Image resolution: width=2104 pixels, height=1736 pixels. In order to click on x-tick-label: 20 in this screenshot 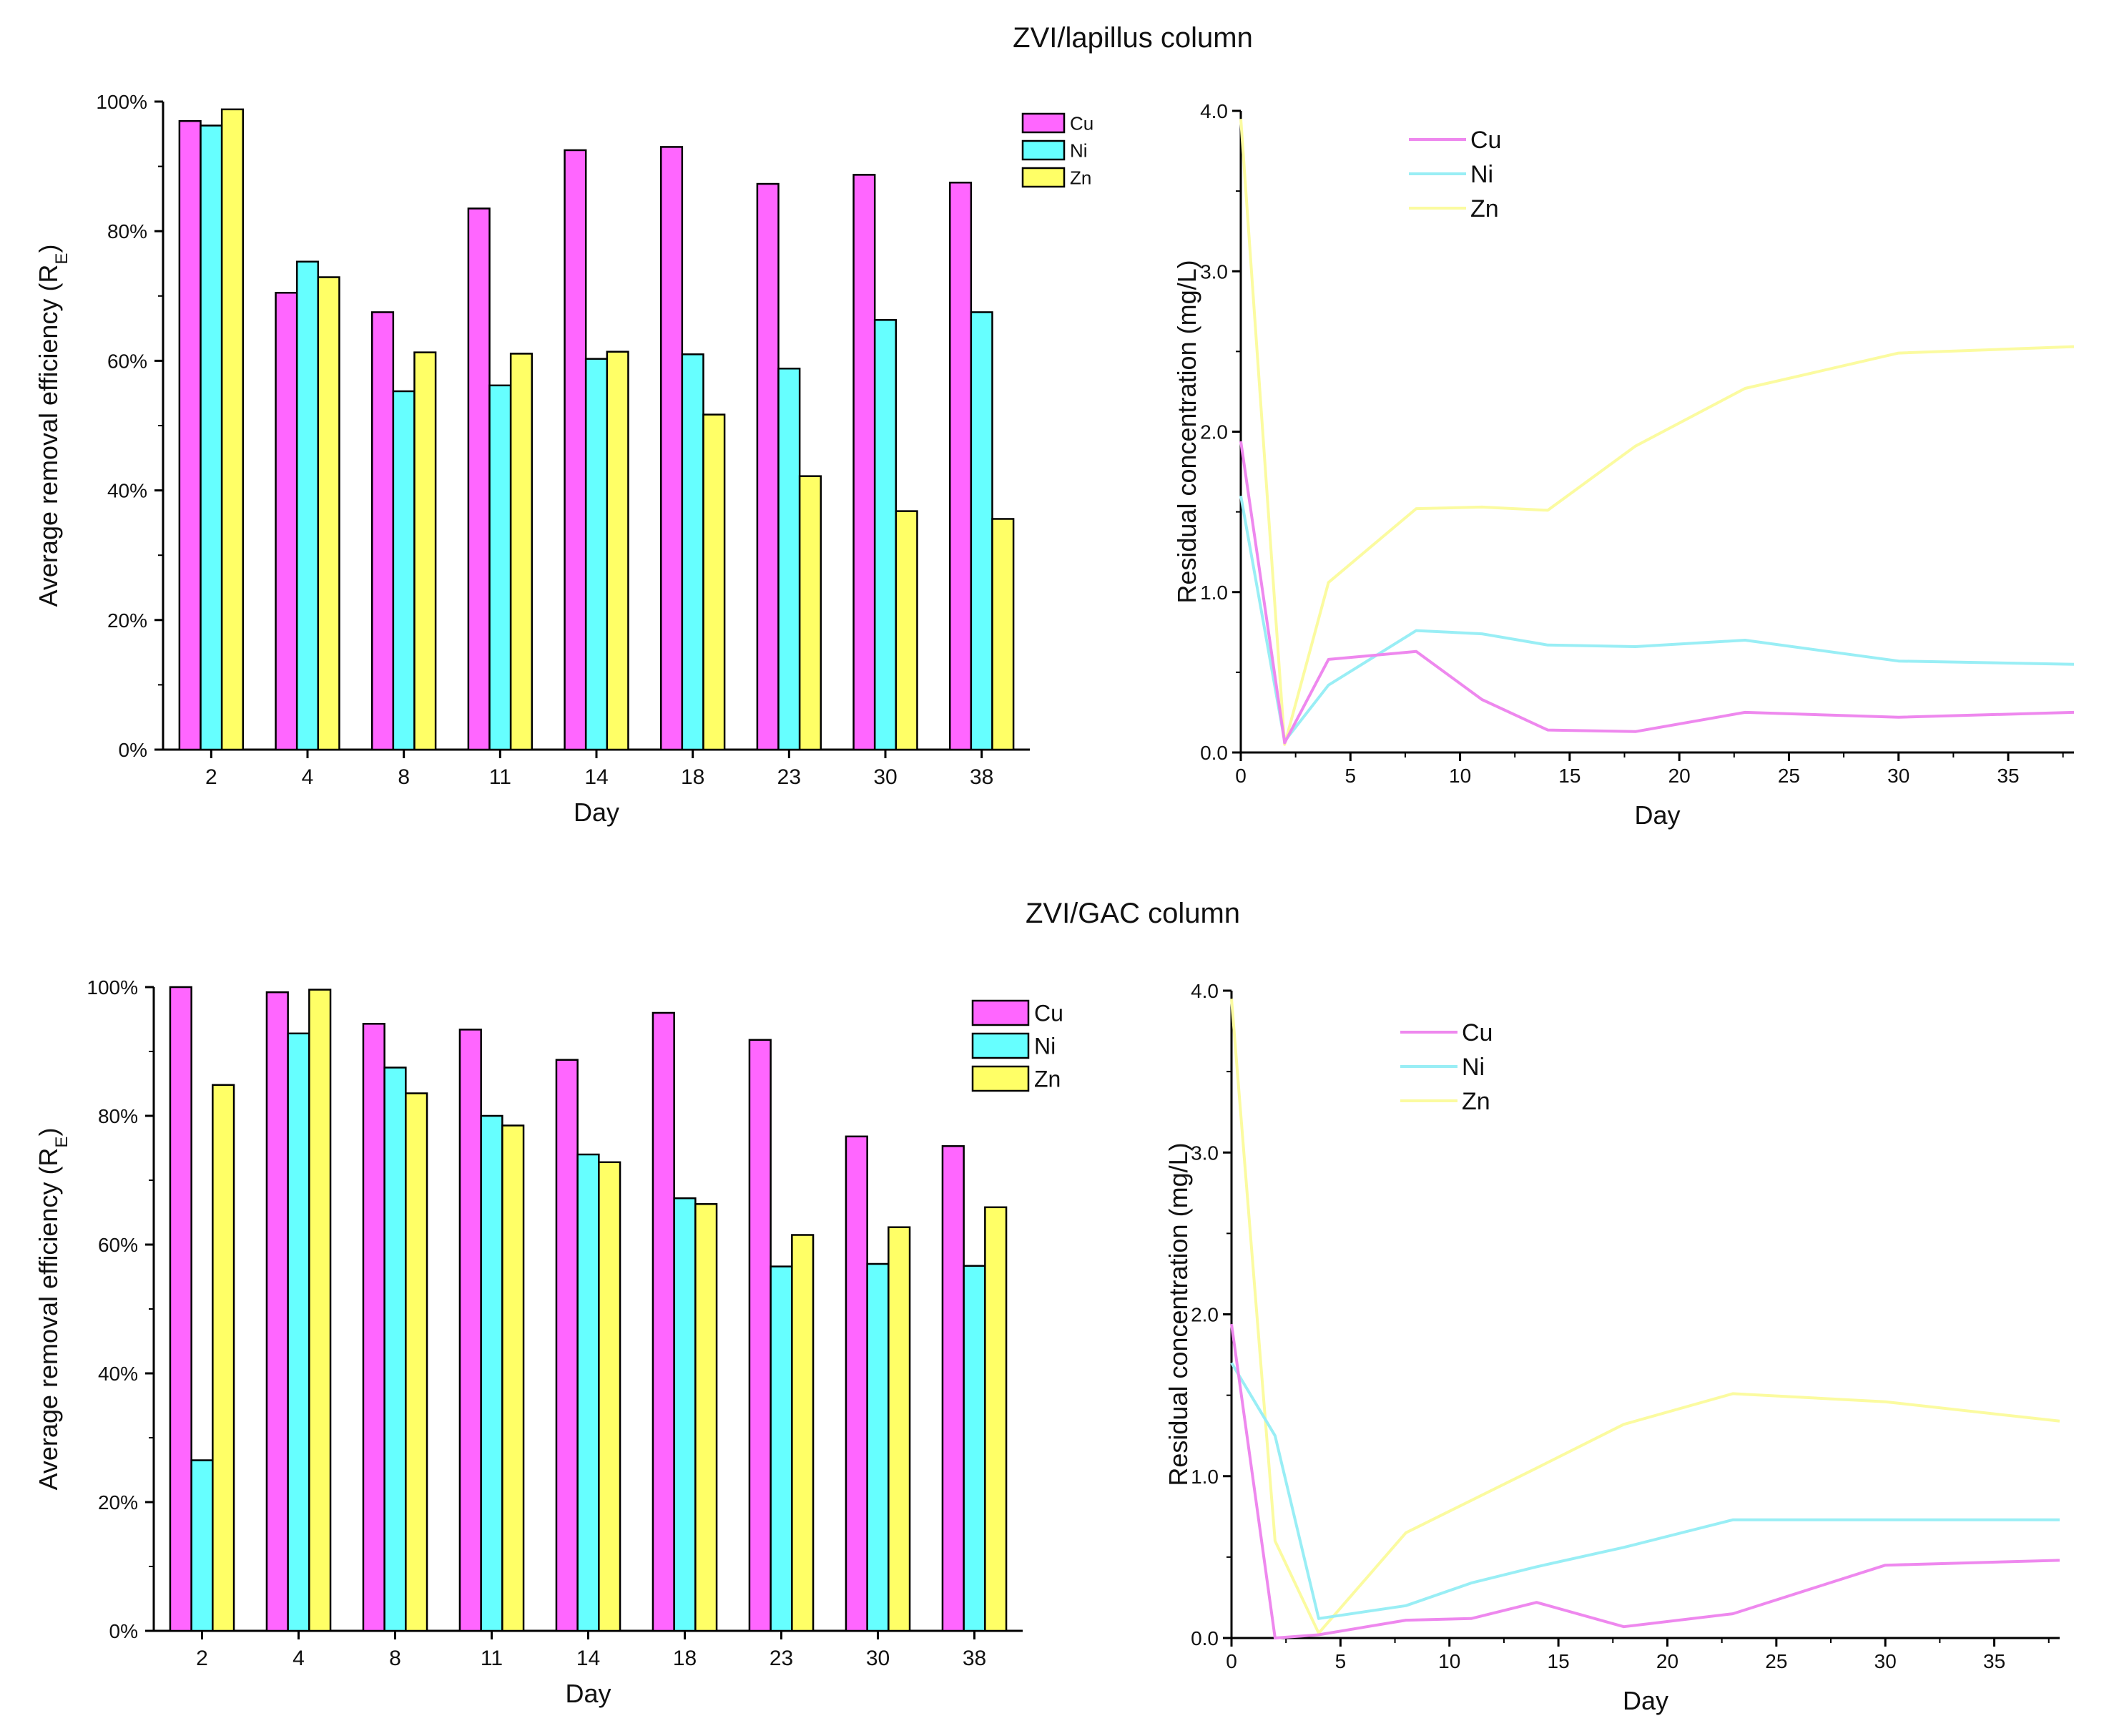, I will do `click(1680, 776)`.